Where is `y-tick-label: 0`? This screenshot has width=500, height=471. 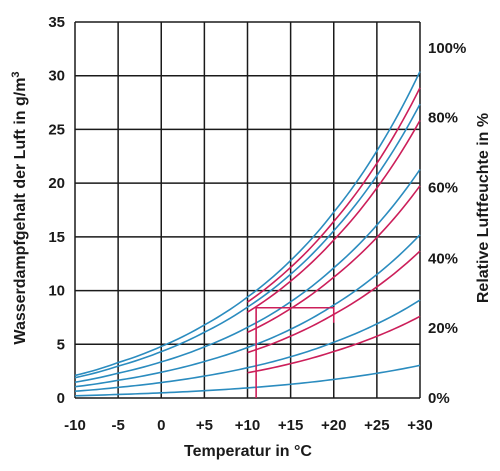 y-tick-label: 0 is located at coordinates (61, 398).